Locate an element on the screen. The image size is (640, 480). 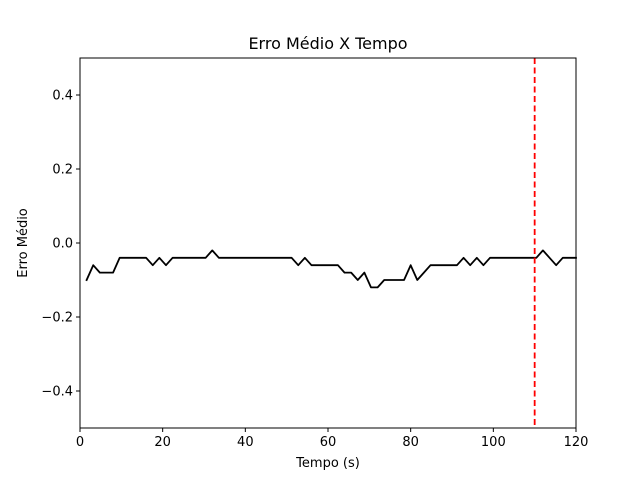
x-tick-label: 0 is located at coordinates (80, 442).